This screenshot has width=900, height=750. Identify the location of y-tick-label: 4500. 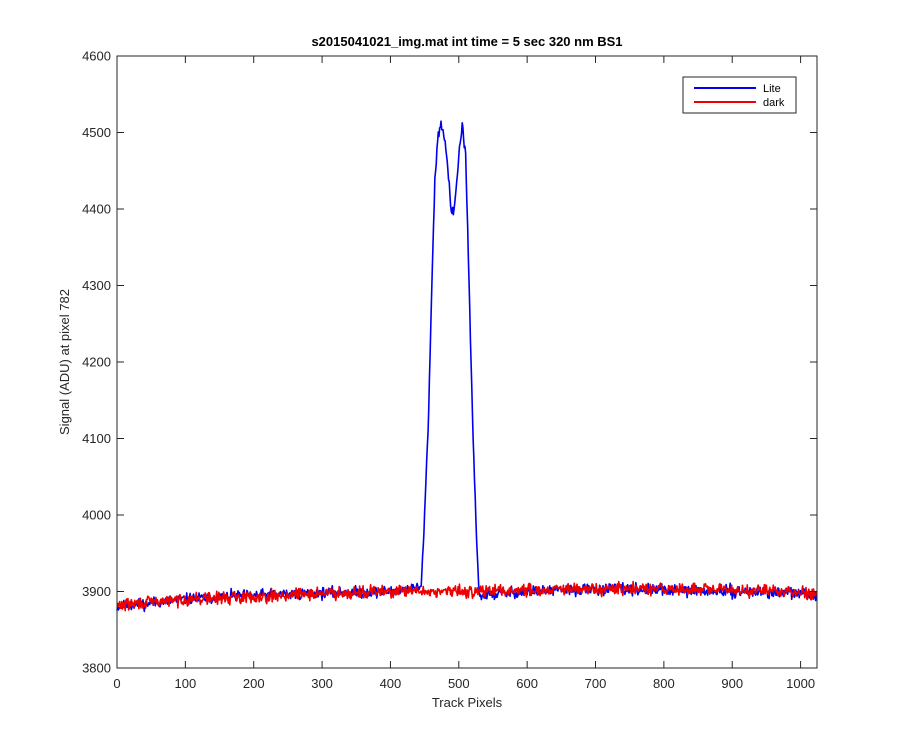
(96, 132).